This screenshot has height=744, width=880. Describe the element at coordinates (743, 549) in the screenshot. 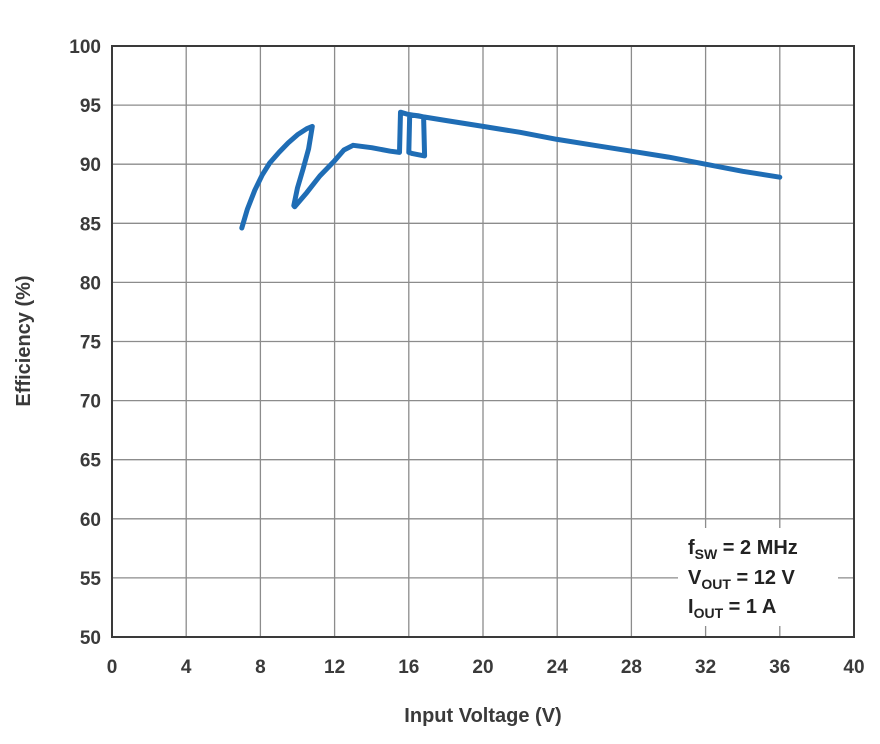

I see `annotation-line: fSW = 2 MHz` at that location.